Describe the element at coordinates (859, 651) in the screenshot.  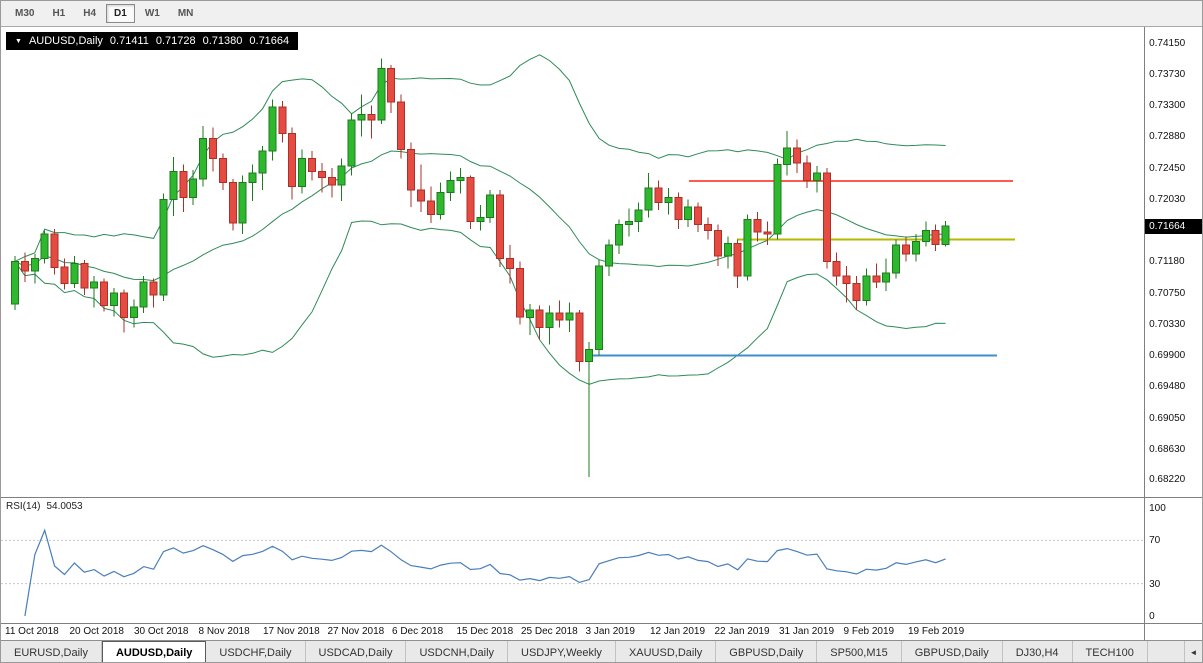
I see `symbol-tab-sp500-m15: SP500,M15` at that location.